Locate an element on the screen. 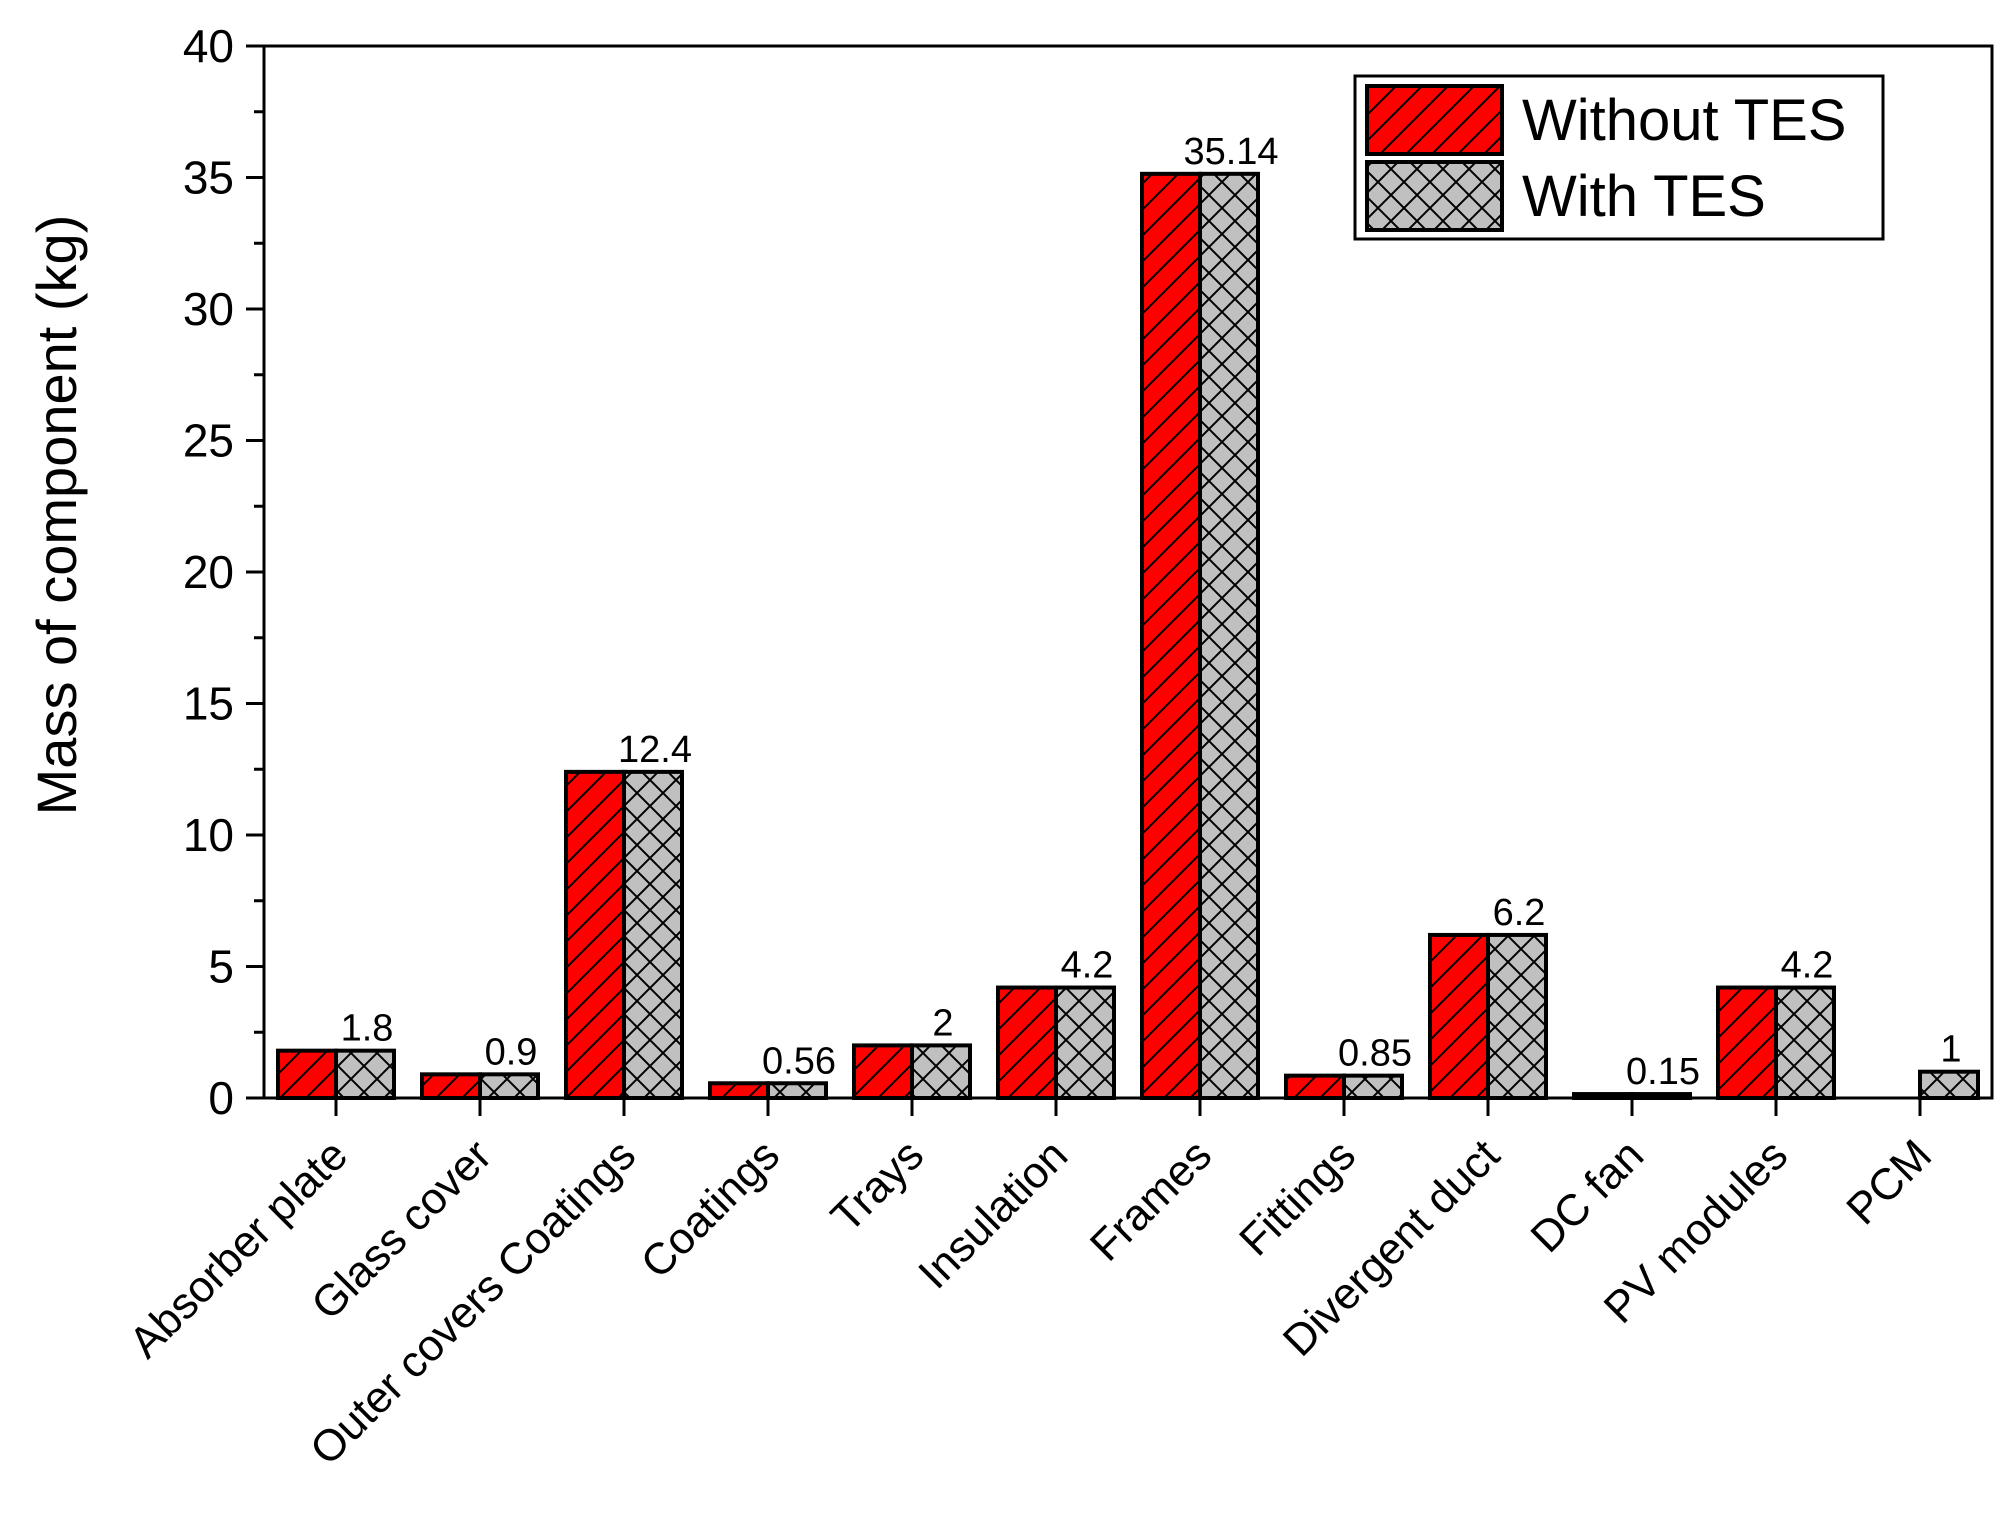 The image size is (2008, 1529). x-category-label: Fittings is located at coordinates (1297, 1197).